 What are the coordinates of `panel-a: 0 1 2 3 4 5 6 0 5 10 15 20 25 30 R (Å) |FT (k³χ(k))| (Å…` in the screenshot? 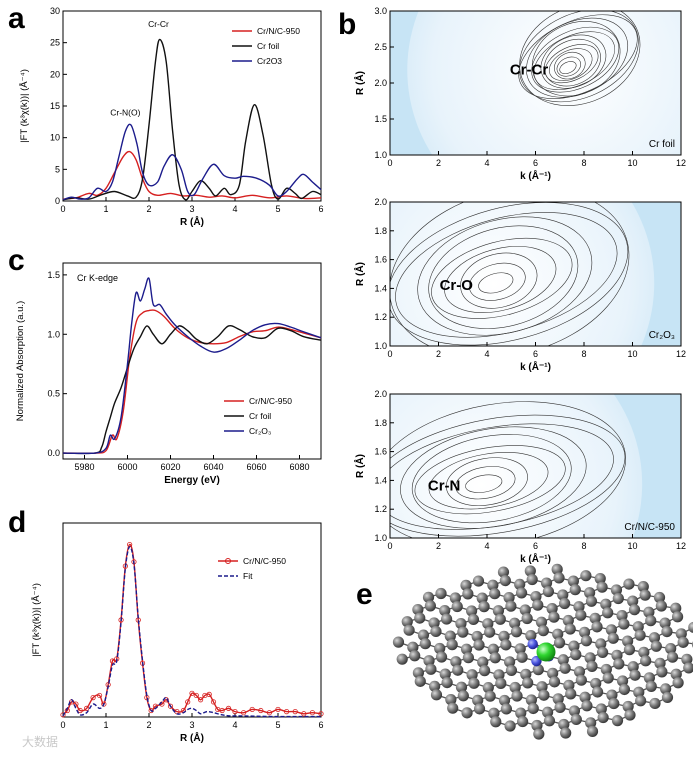 It's located at (171, 117).